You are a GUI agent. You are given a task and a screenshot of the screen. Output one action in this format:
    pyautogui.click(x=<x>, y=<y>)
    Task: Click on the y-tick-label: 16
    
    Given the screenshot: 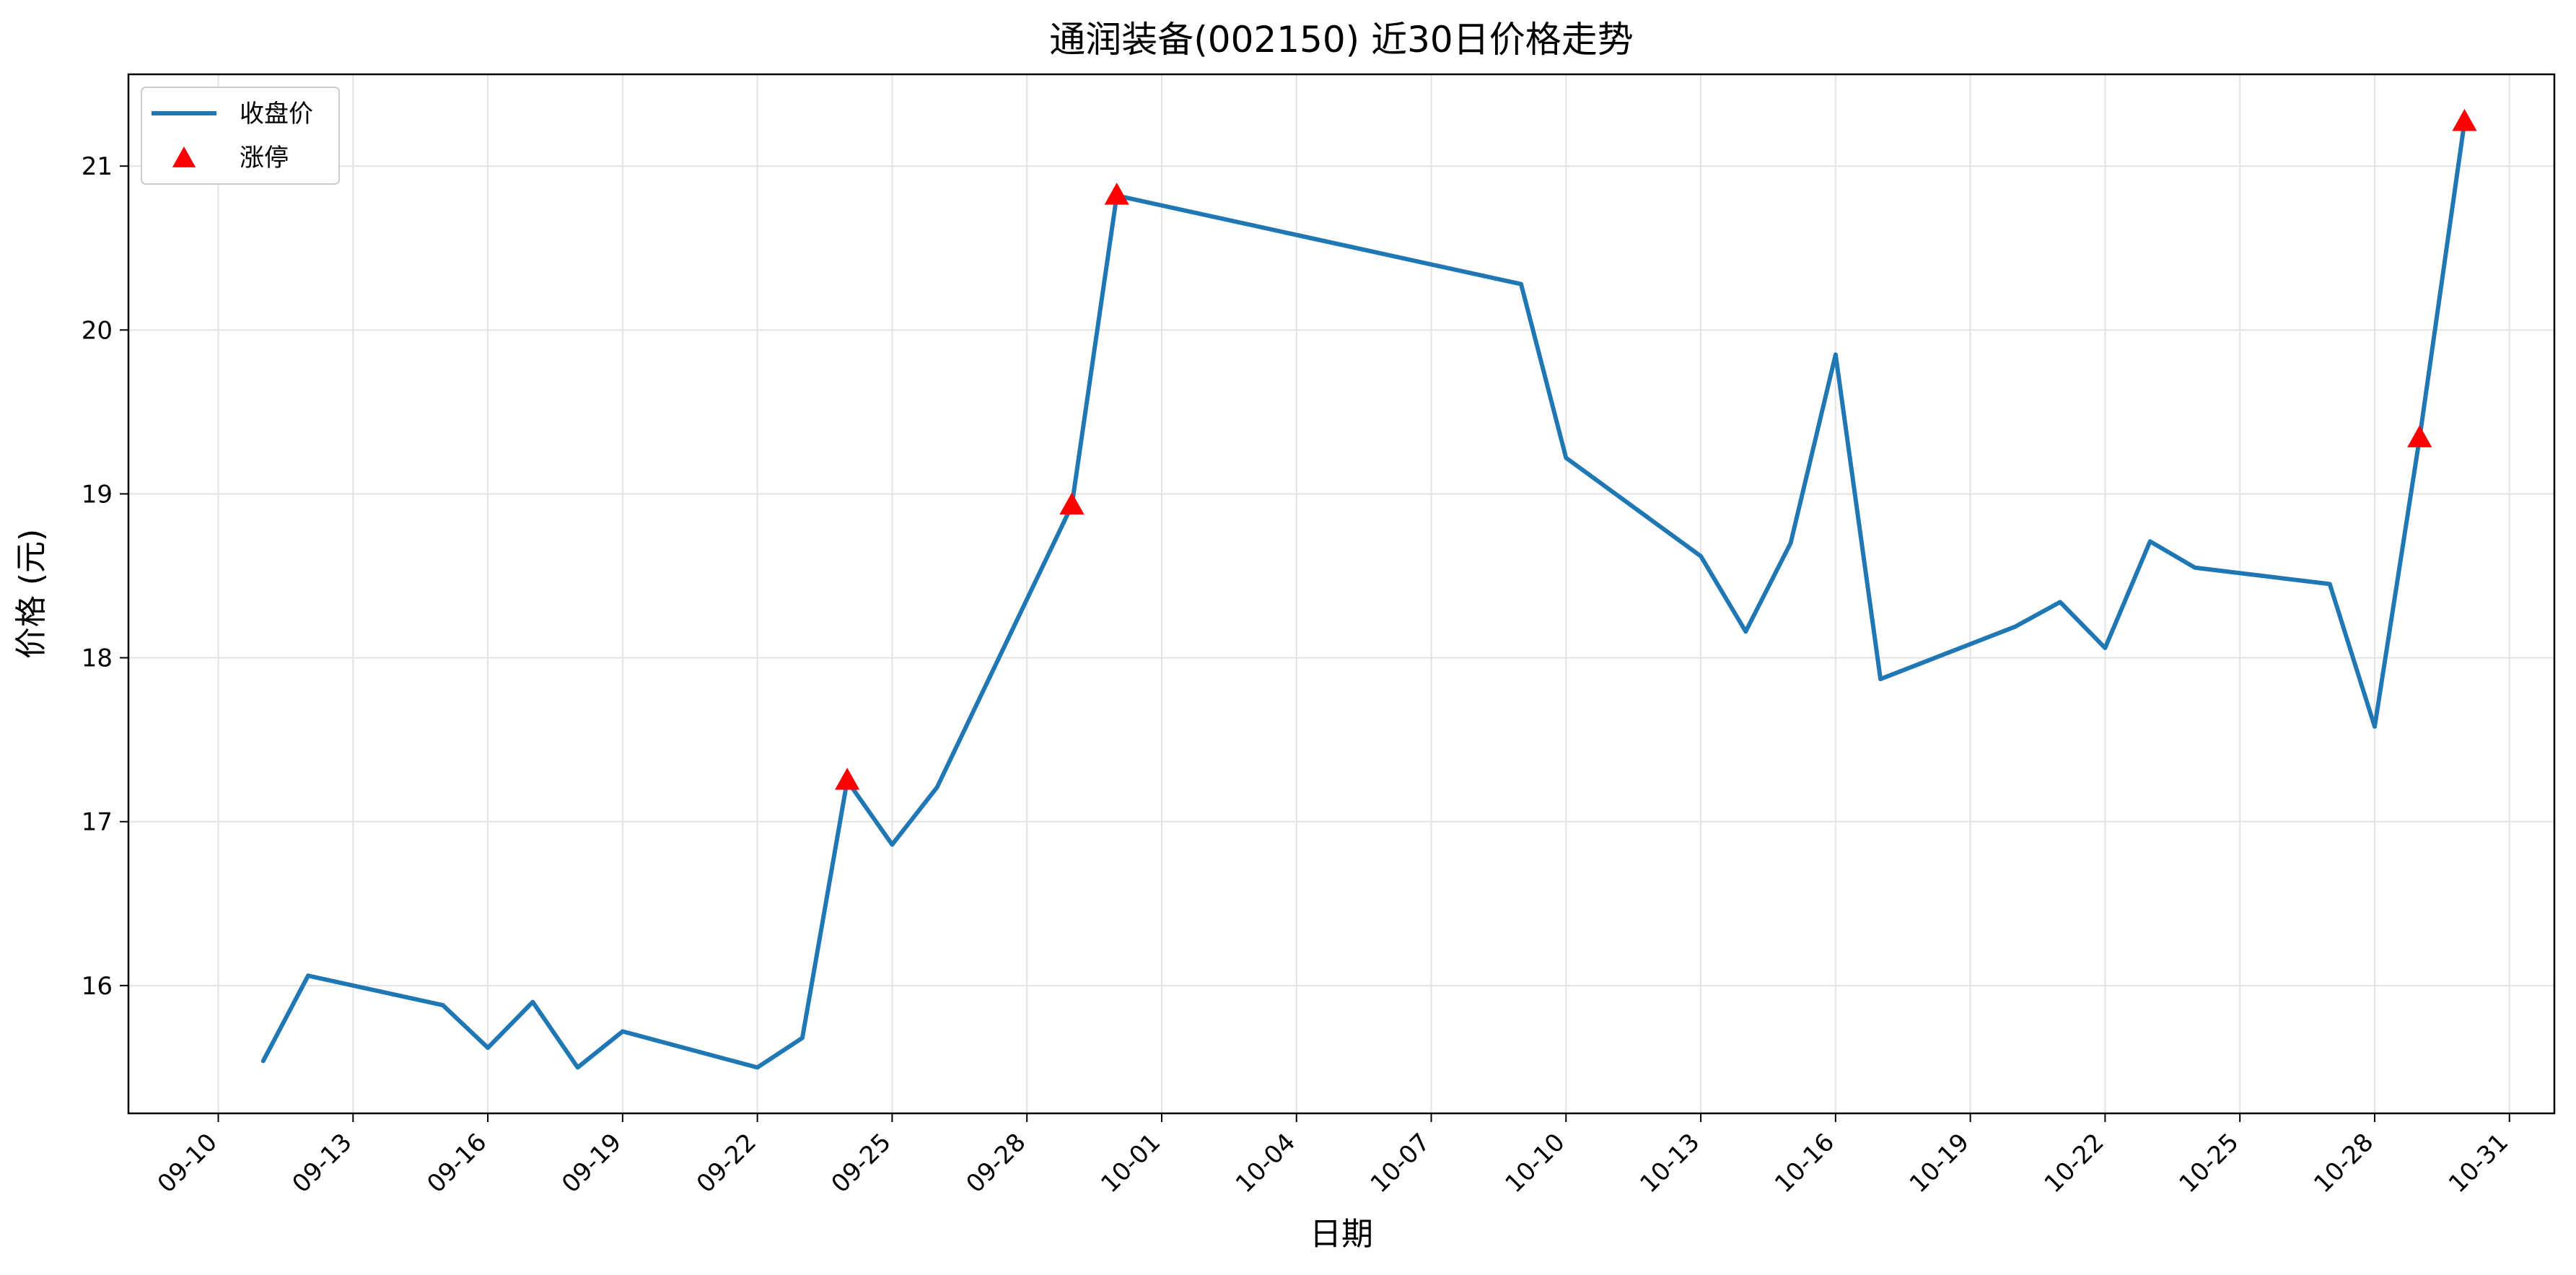 What is the action you would take?
    pyautogui.click(x=97, y=987)
    